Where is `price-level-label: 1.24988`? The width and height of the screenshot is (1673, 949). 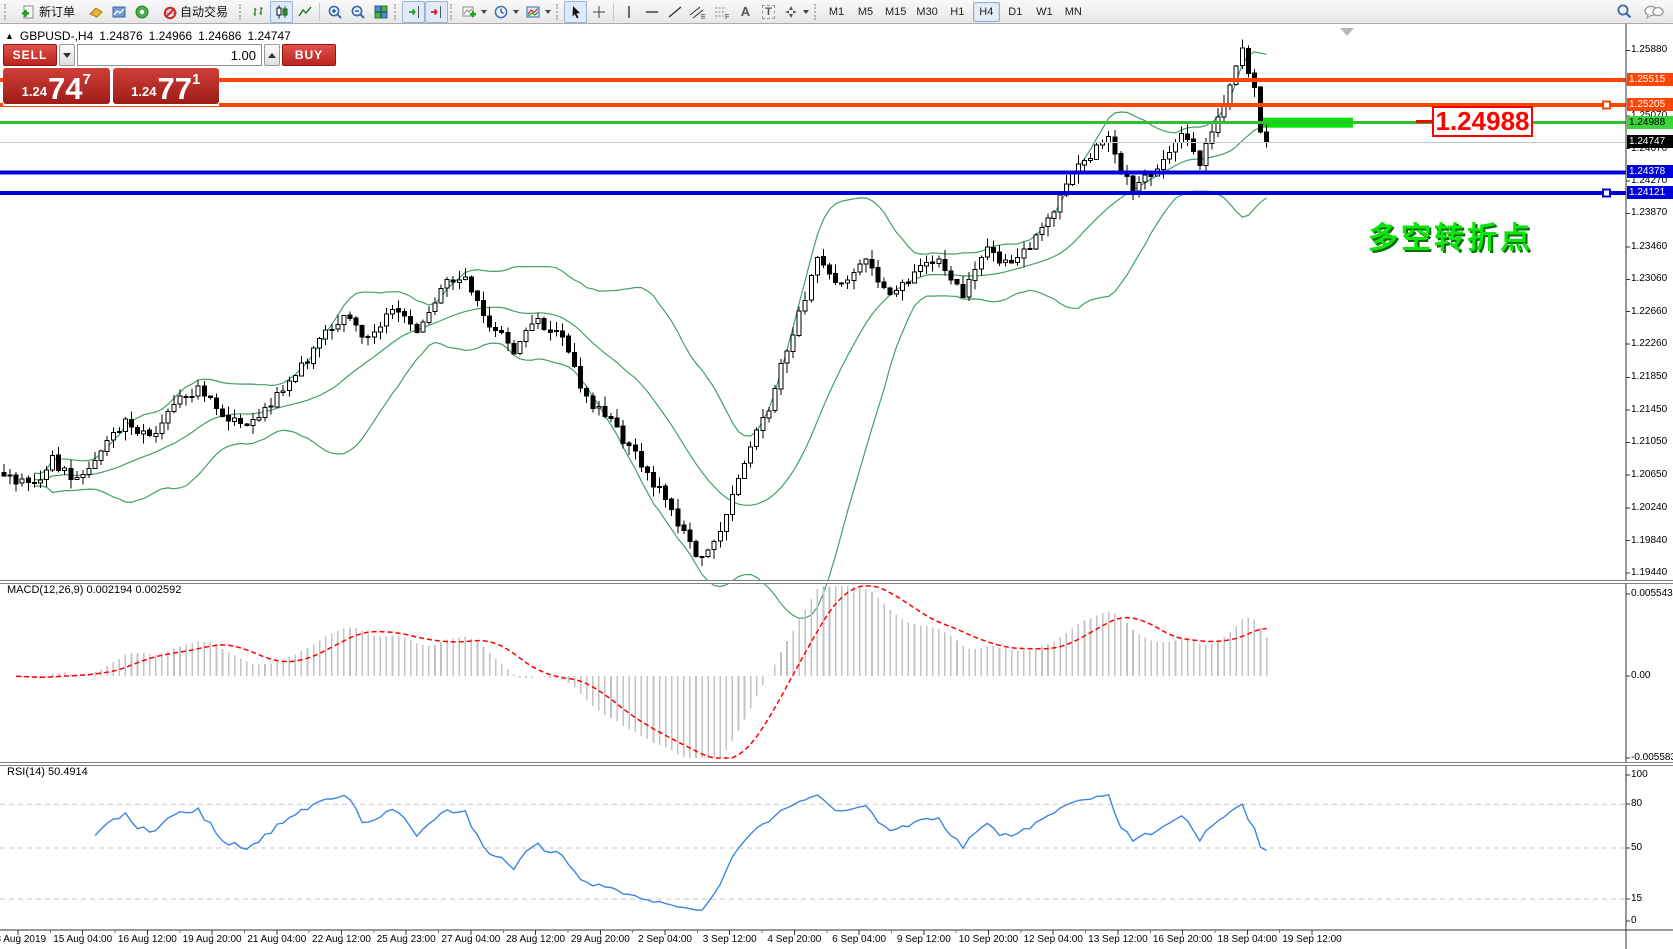
price-level-label: 1.24988 is located at coordinates (1650, 122).